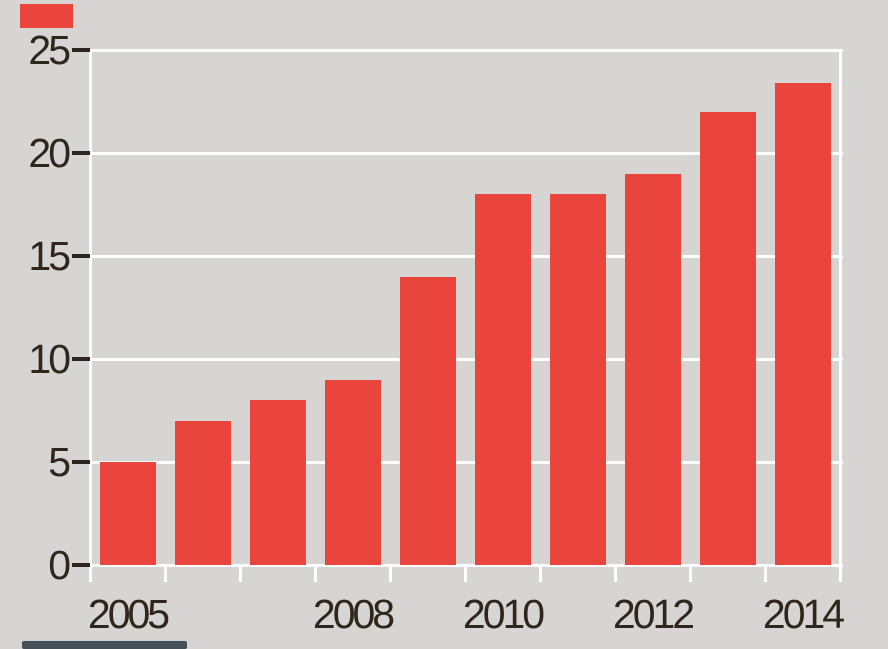  Describe the element at coordinates (49, 153) in the screenshot. I see `y-tick-label-20: 20` at that location.